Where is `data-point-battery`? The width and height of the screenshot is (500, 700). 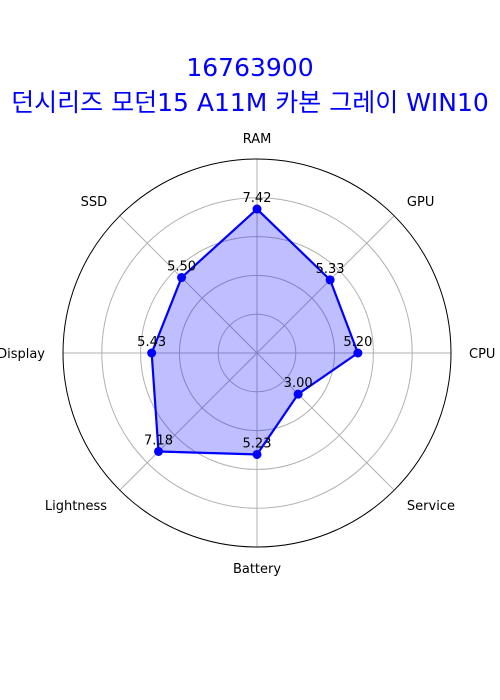 data-point-battery is located at coordinates (257, 454).